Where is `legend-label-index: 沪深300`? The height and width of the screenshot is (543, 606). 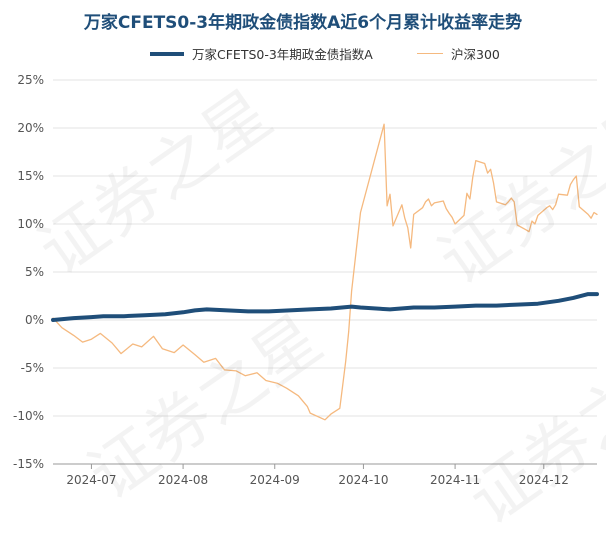
legend-label-index: 沪深300 is located at coordinates (475, 54).